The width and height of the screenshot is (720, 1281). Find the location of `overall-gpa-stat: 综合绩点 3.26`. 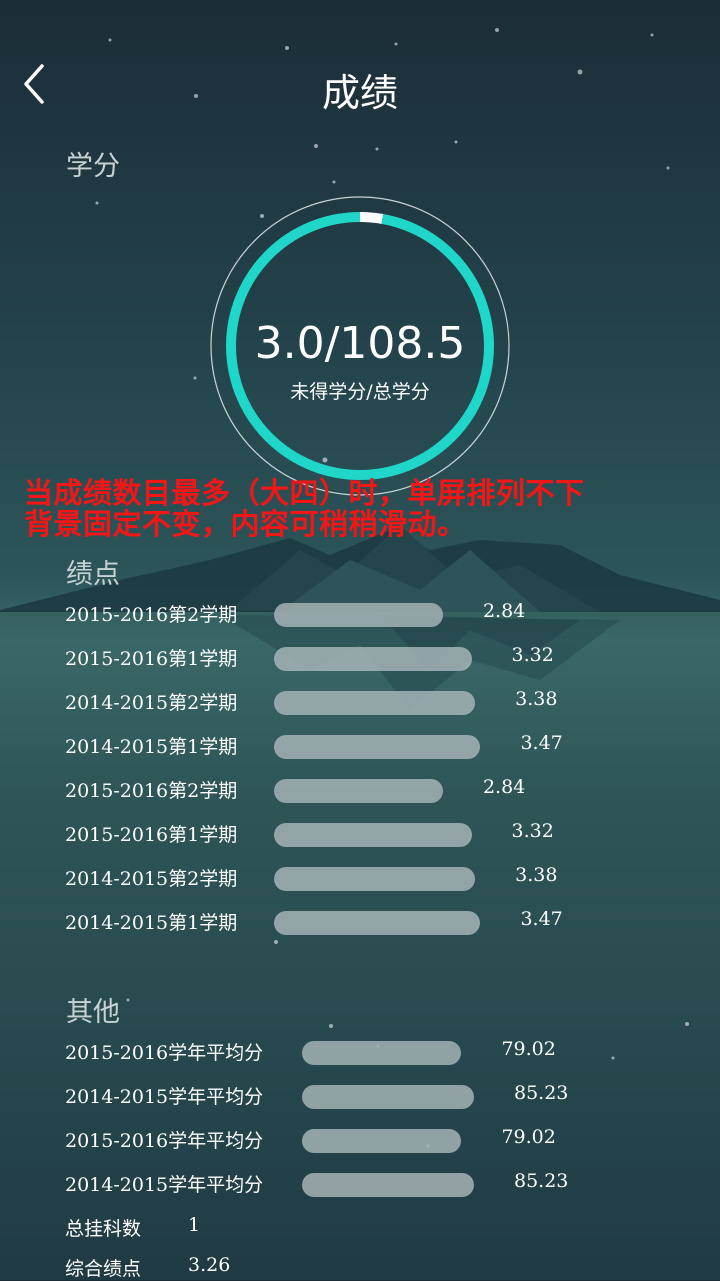

overall-gpa-stat: 综合绩点 3.26 is located at coordinates (147, 1267).